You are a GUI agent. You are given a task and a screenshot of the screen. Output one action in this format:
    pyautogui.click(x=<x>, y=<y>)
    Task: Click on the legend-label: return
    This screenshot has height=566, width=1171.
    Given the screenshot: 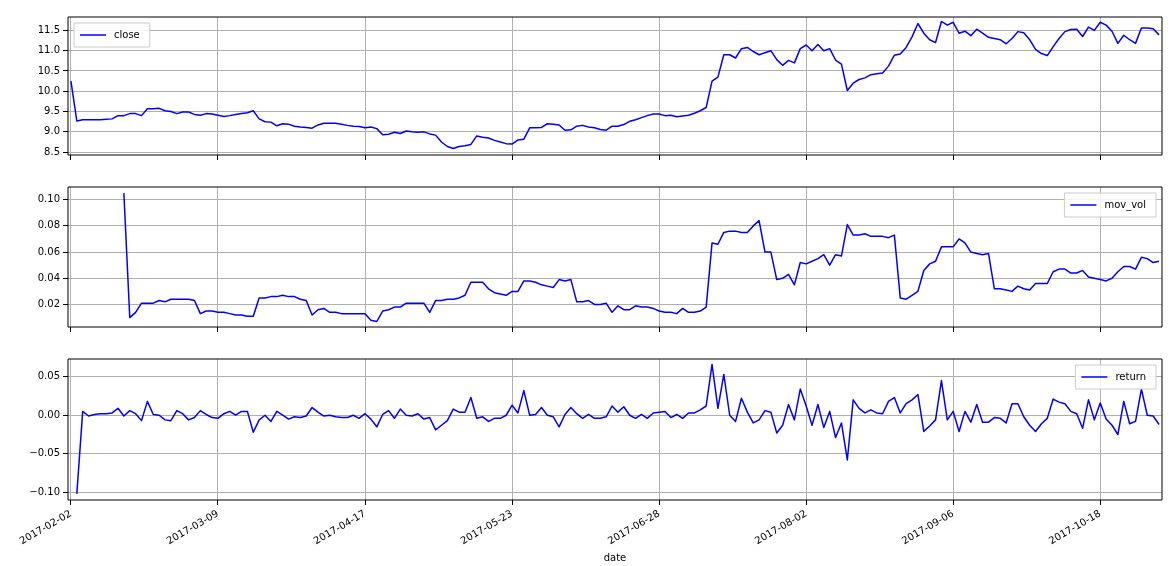 What is the action you would take?
    pyautogui.click(x=1130, y=376)
    